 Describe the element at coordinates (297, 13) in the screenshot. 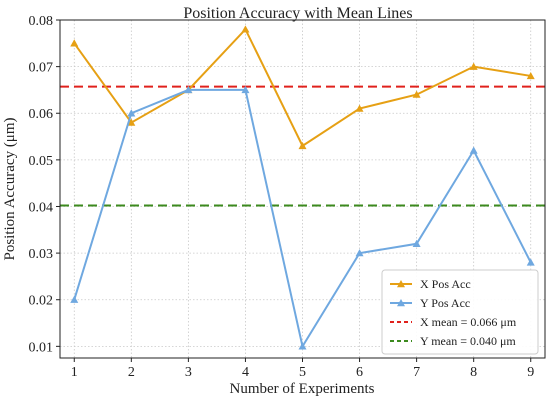

I see `chart-title: Position Accuracy with Mean Lines` at that location.